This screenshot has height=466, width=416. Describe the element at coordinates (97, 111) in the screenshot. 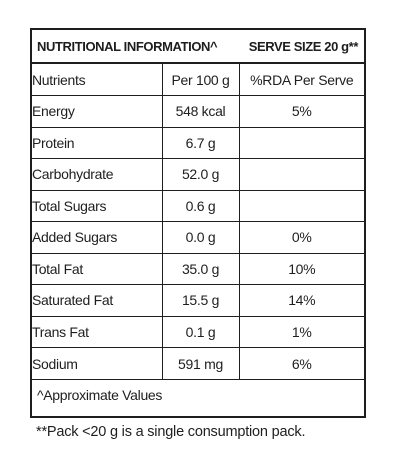

I see `nutrient-name: Energy` at that location.